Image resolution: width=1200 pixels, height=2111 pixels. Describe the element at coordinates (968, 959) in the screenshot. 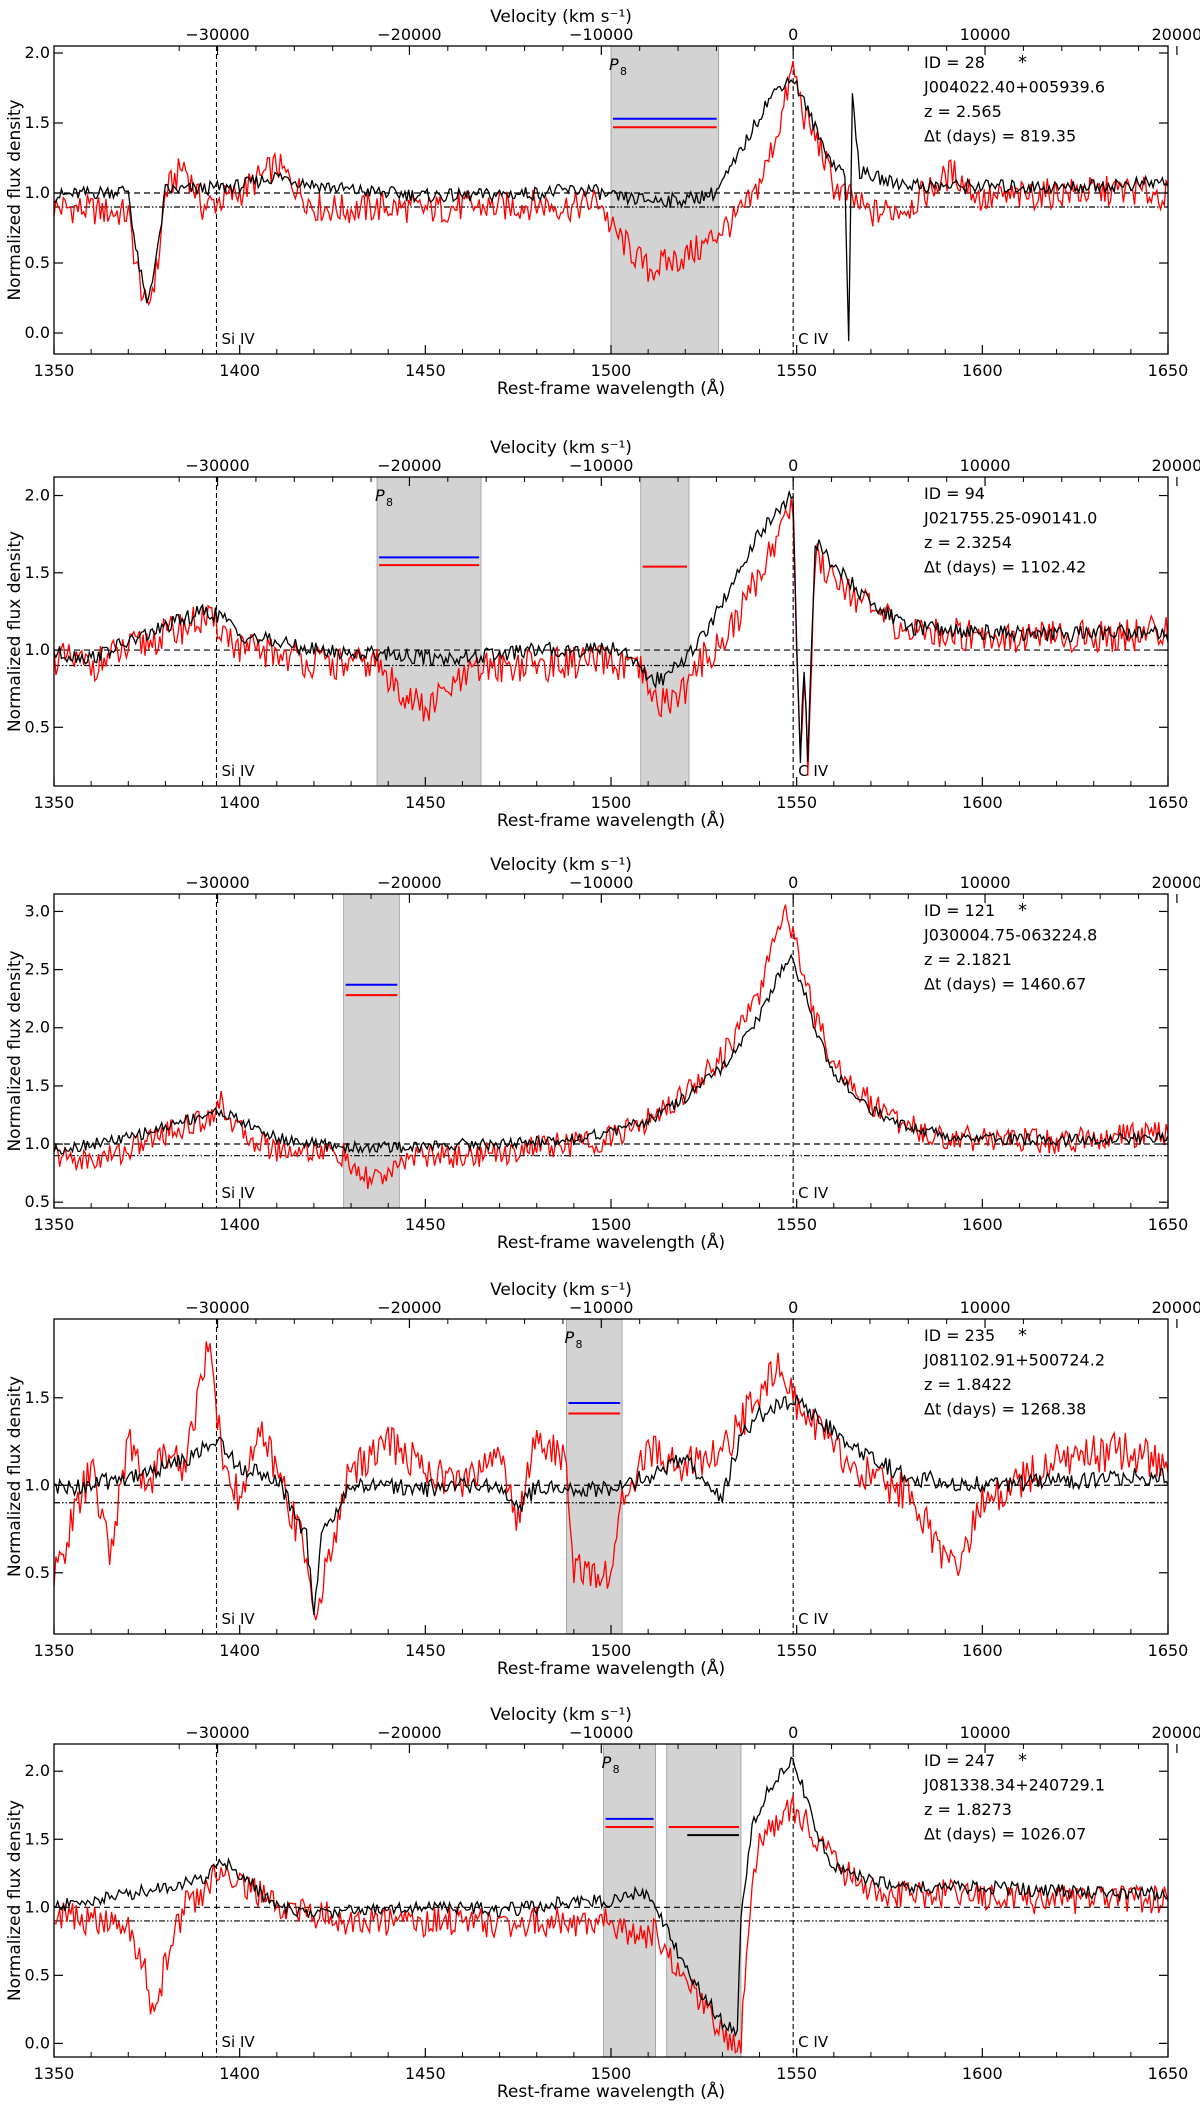

I see `redshift: z = 2.1821` at that location.